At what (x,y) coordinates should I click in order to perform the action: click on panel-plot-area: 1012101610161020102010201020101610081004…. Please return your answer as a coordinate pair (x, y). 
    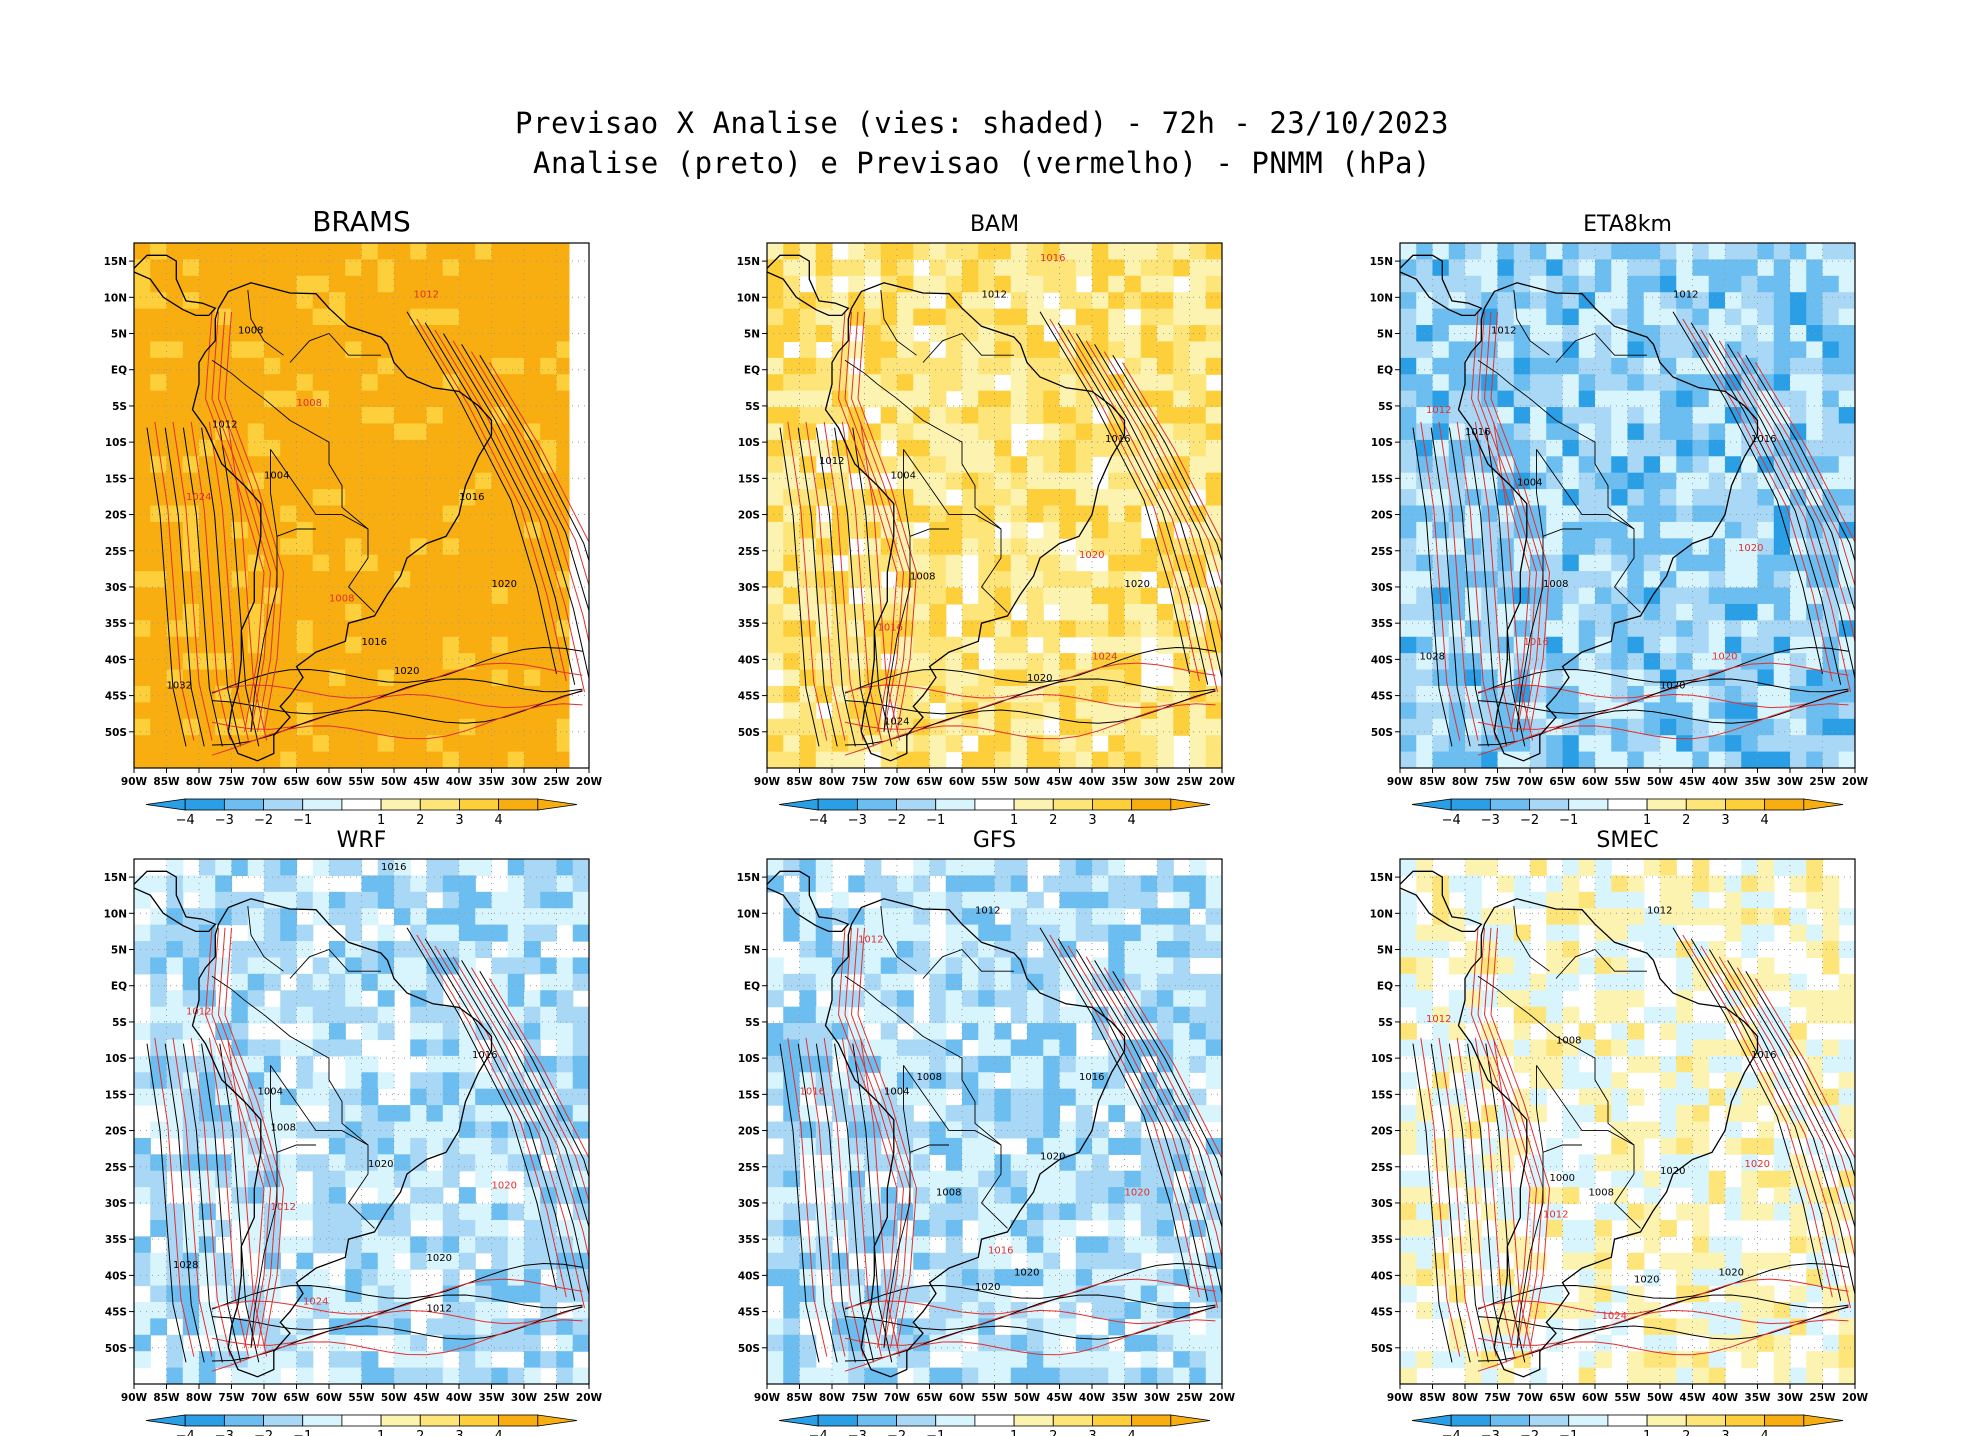
    Looking at the image, I should click on (994, 1121).